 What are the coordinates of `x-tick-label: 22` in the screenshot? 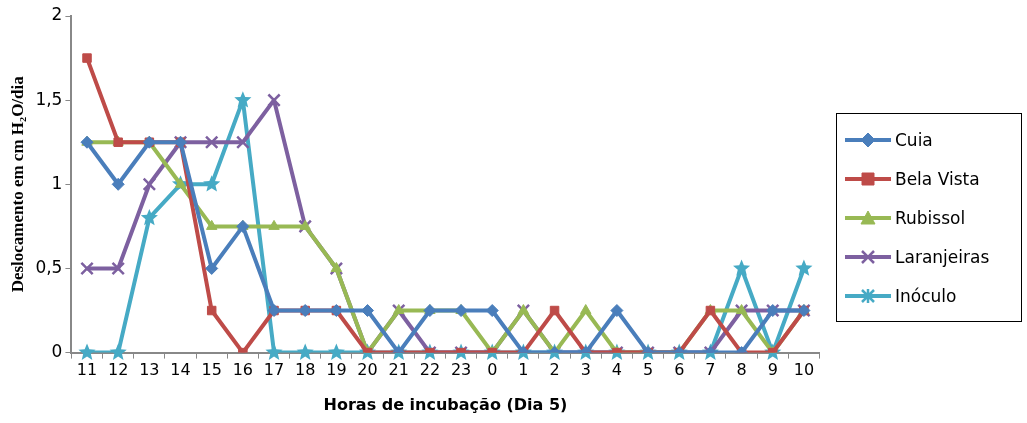 It's located at (430, 370).